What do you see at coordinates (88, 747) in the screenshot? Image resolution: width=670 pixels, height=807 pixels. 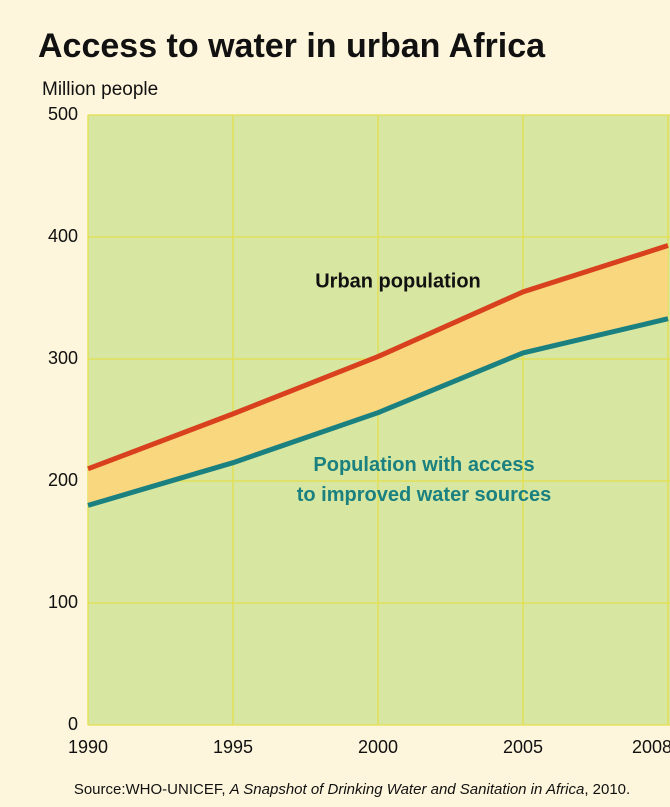 I see `x-tick-label: 1990` at bounding box center [88, 747].